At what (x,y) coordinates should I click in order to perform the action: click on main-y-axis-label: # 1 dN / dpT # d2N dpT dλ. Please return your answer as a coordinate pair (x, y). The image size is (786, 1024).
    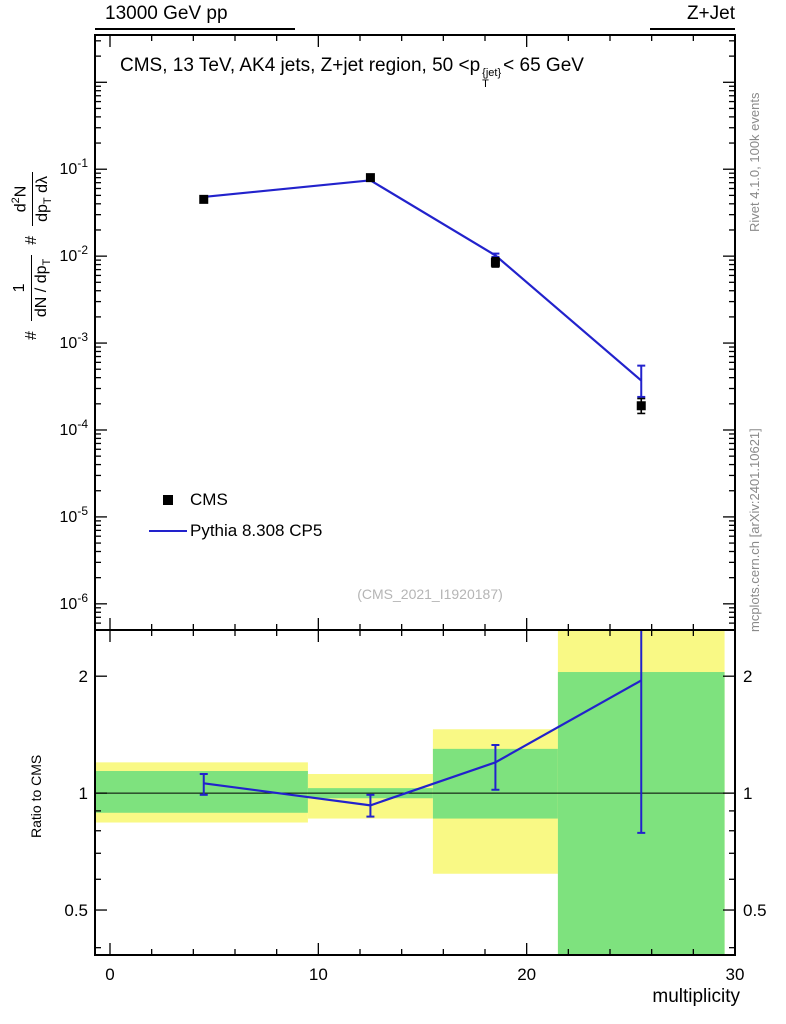
    Looking at the image, I should click on (32, 255).